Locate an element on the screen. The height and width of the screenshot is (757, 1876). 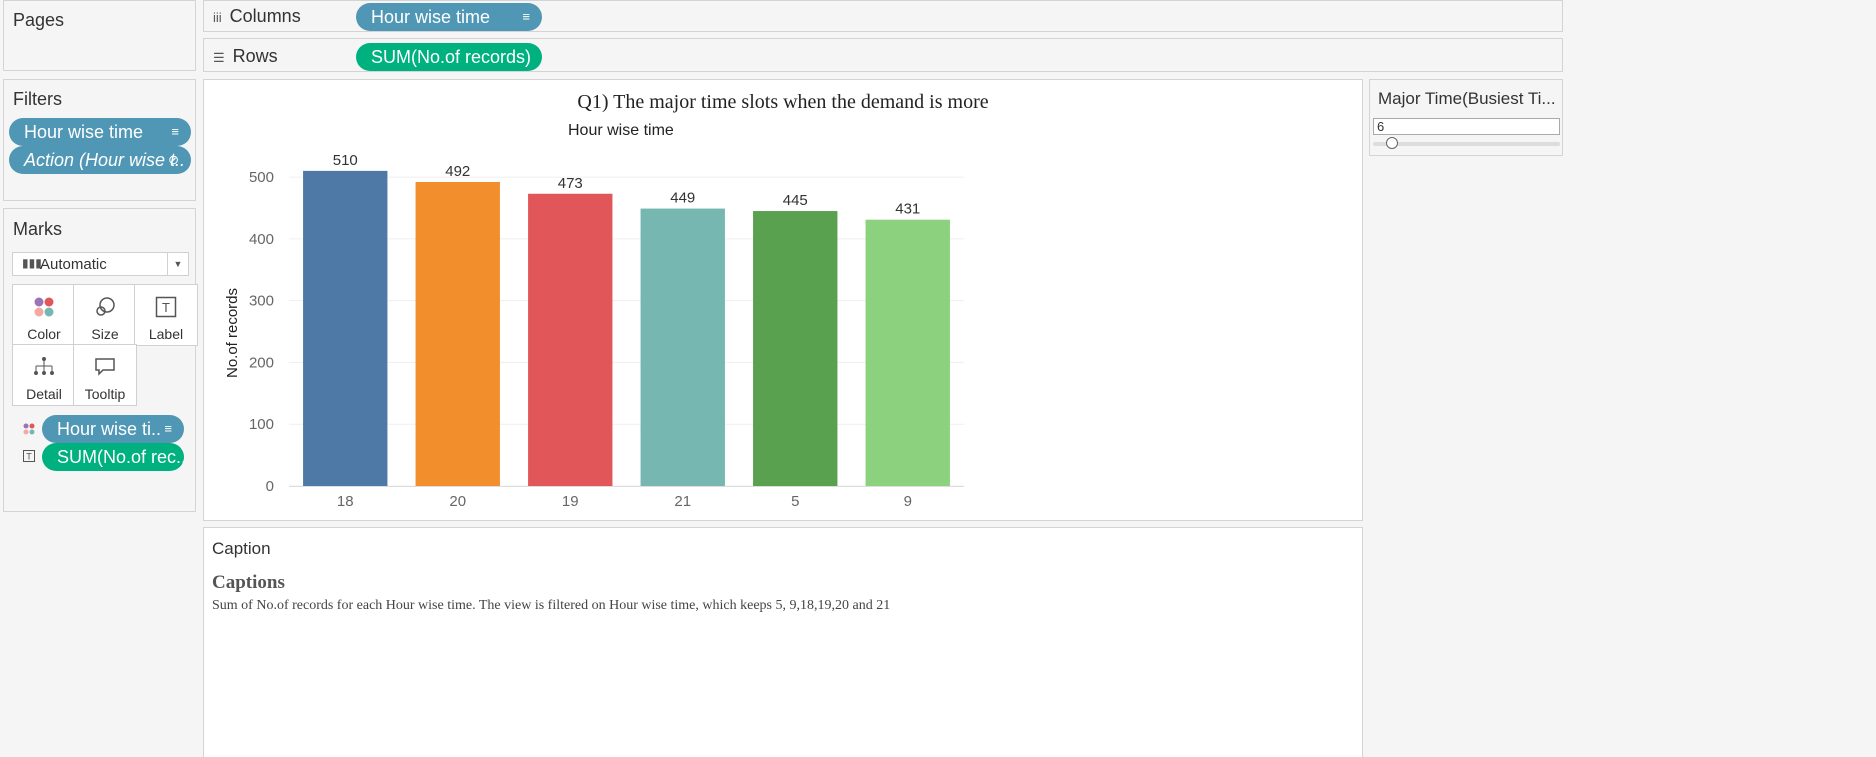
chevron-down-icon: ▼ is located at coordinates (177, 264).